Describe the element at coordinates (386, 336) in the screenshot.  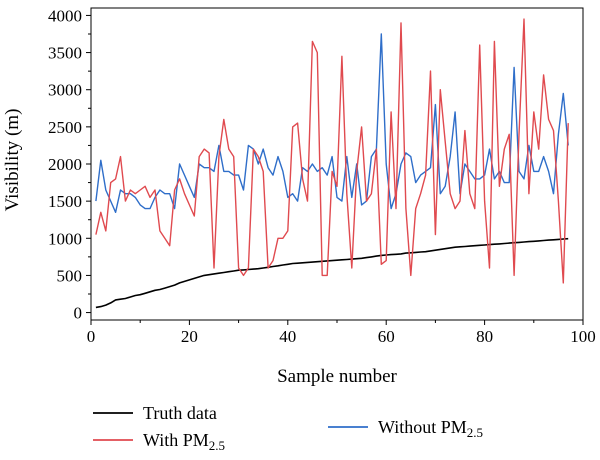
I see `x-tick-label-60: 60` at that location.